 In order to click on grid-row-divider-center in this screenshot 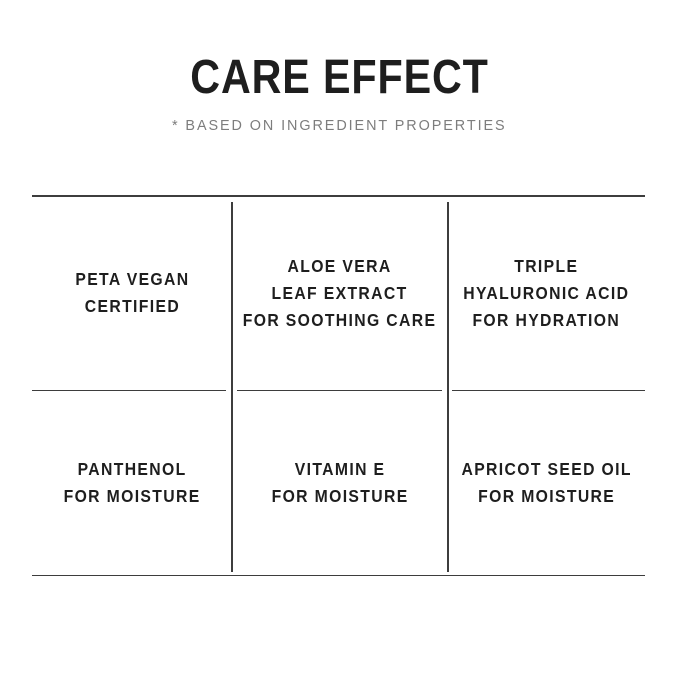, I will do `click(339, 390)`.